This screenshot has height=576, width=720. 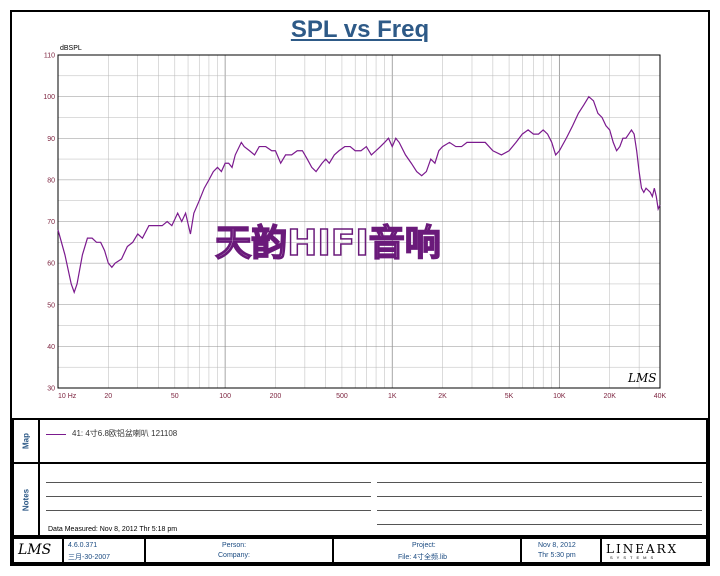 What do you see at coordinates (360, 29) in the screenshot?
I see `chart-title: SPL vs Freq` at bounding box center [360, 29].